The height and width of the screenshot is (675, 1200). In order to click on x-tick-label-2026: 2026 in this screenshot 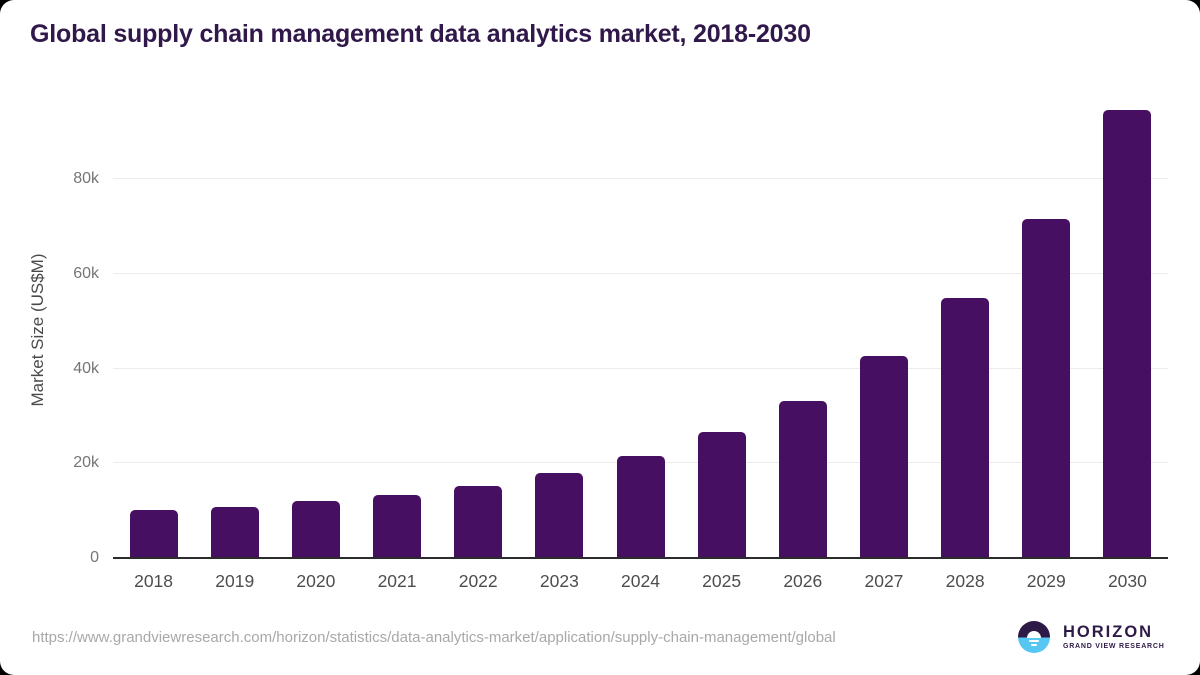, I will do `click(803, 581)`.